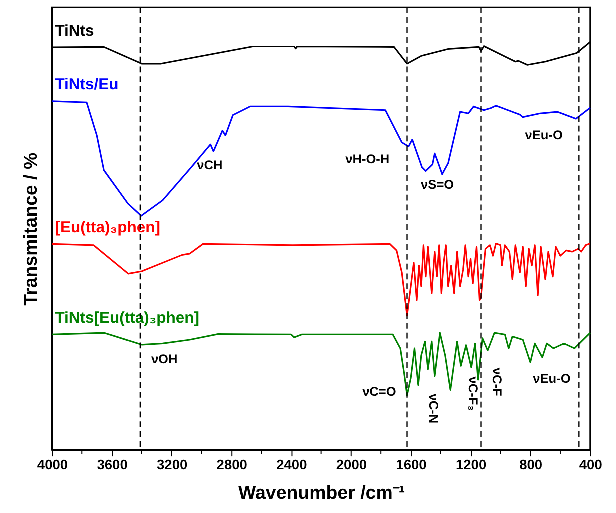  What do you see at coordinates (75, 31) in the screenshot?
I see `series-label: TiNts` at bounding box center [75, 31].